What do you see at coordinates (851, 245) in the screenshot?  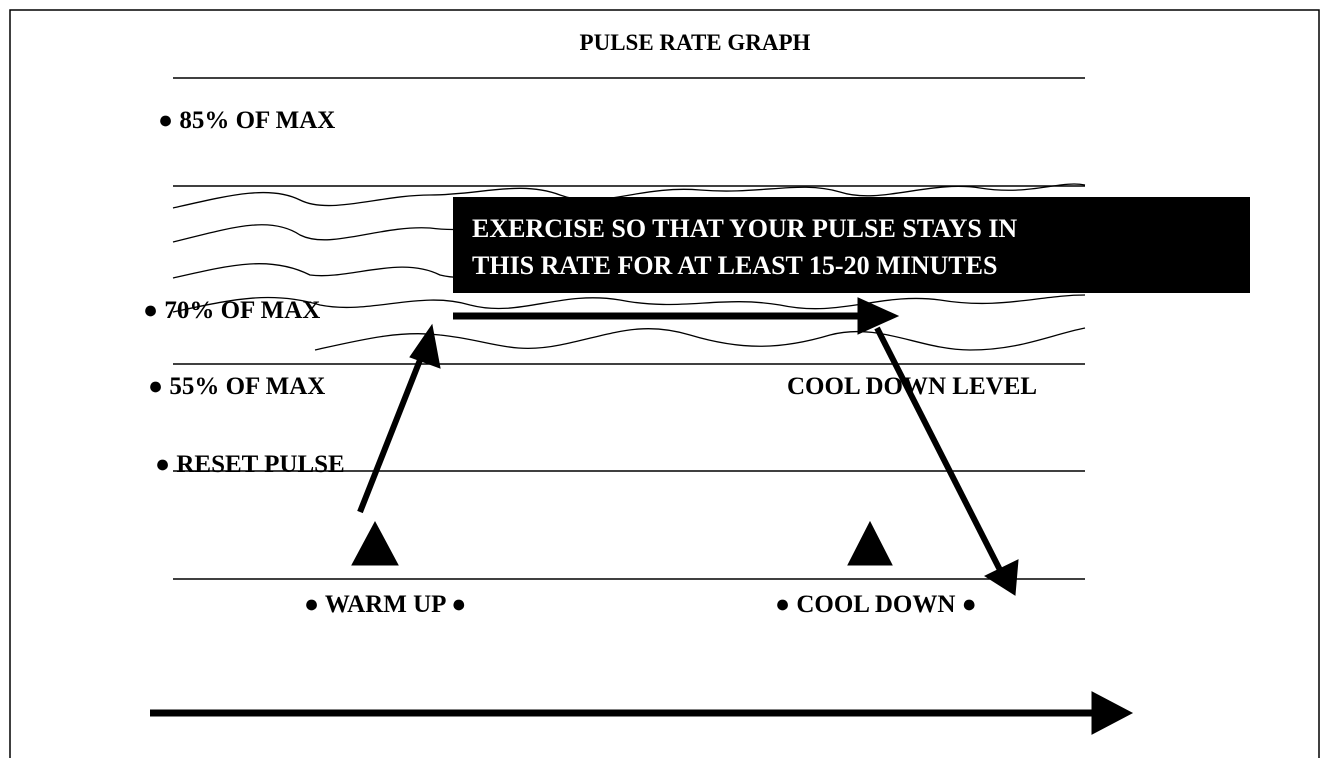 I see `callout-box` at bounding box center [851, 245].